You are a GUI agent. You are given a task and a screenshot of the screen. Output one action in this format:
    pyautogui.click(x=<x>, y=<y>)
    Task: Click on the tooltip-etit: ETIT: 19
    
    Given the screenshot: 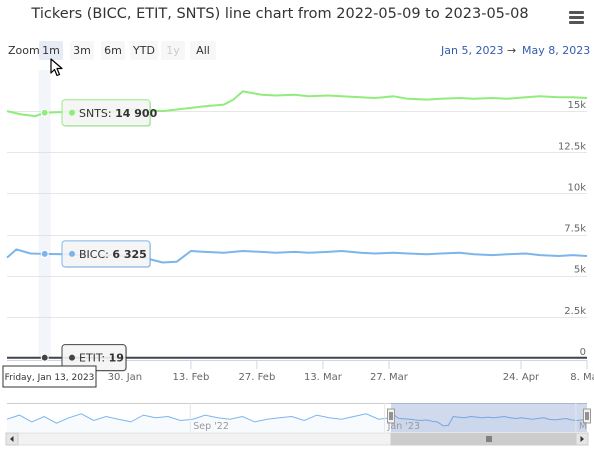 What is the action you would take?
    pyautogui.click(x=94, y=358)
    